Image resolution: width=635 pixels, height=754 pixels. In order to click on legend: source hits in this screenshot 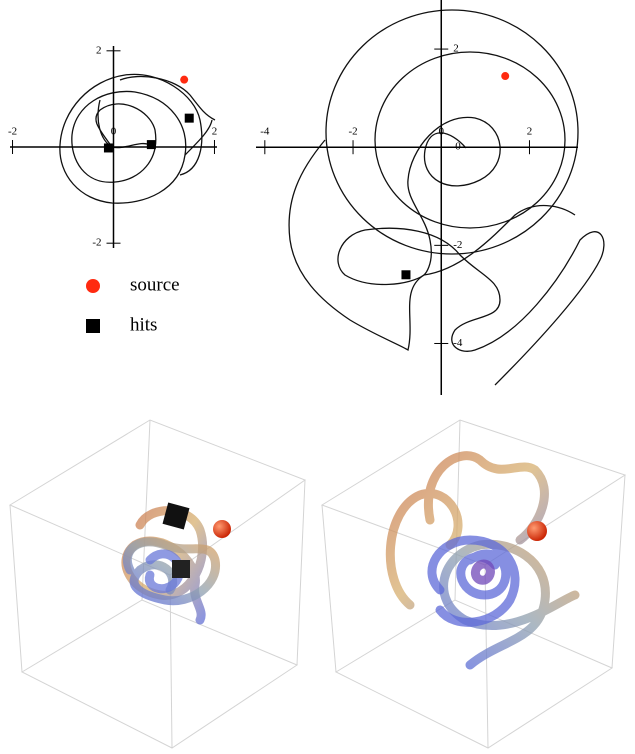, I will do `click(133, 304)`.